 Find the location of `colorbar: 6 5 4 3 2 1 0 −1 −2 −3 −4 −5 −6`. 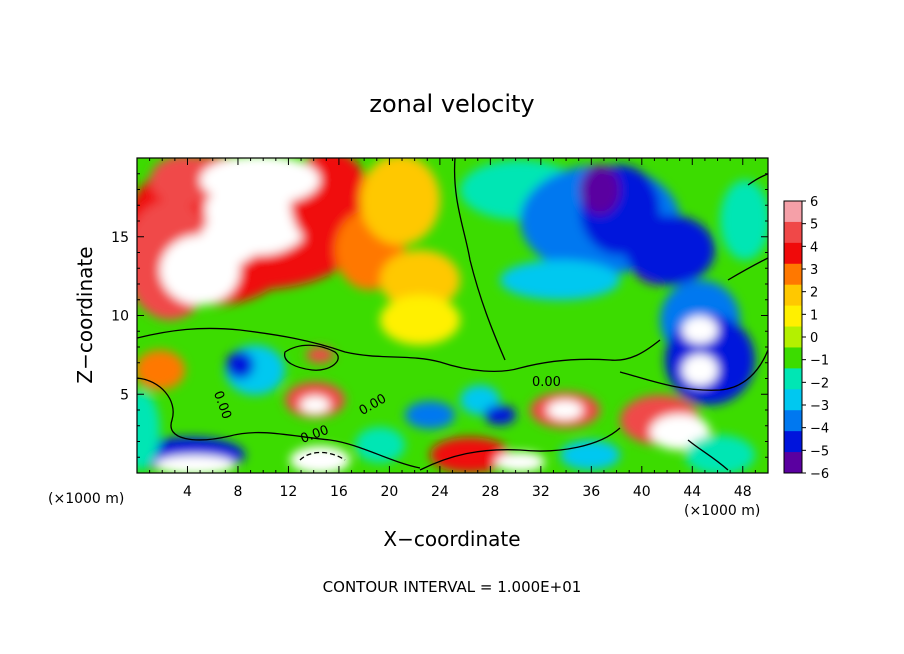

colorbar: 6 5 4 3 2 1 0 −1 −2 −3 −4 −5 −6 is located at coordinates (806, 338).